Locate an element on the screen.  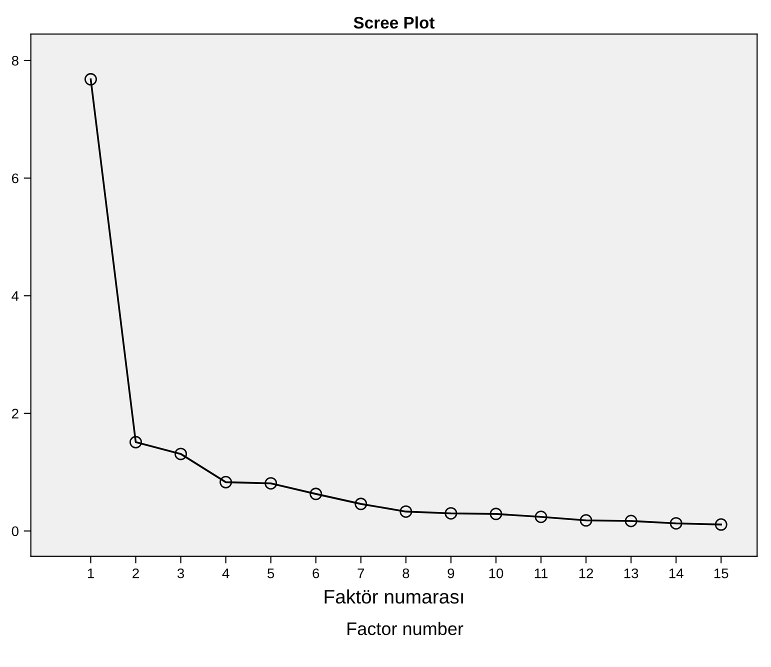
x-tick-label: 5 is located at coordinates (271, 573).